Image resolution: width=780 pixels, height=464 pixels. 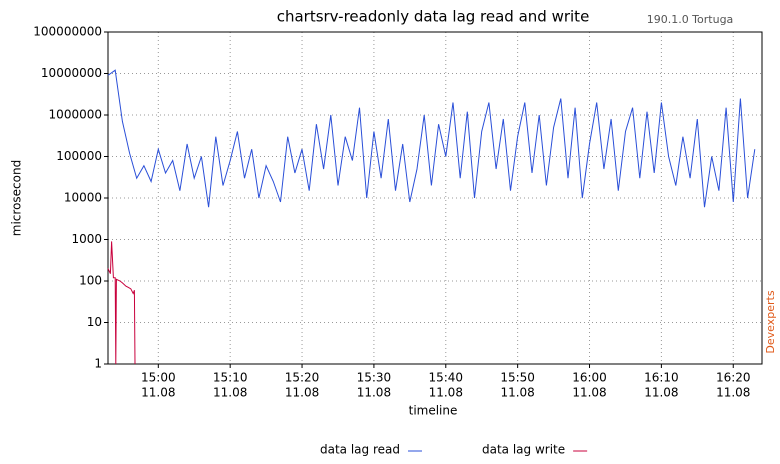 I want to click on y-tick-label: 1, so click(x=98, y=364).